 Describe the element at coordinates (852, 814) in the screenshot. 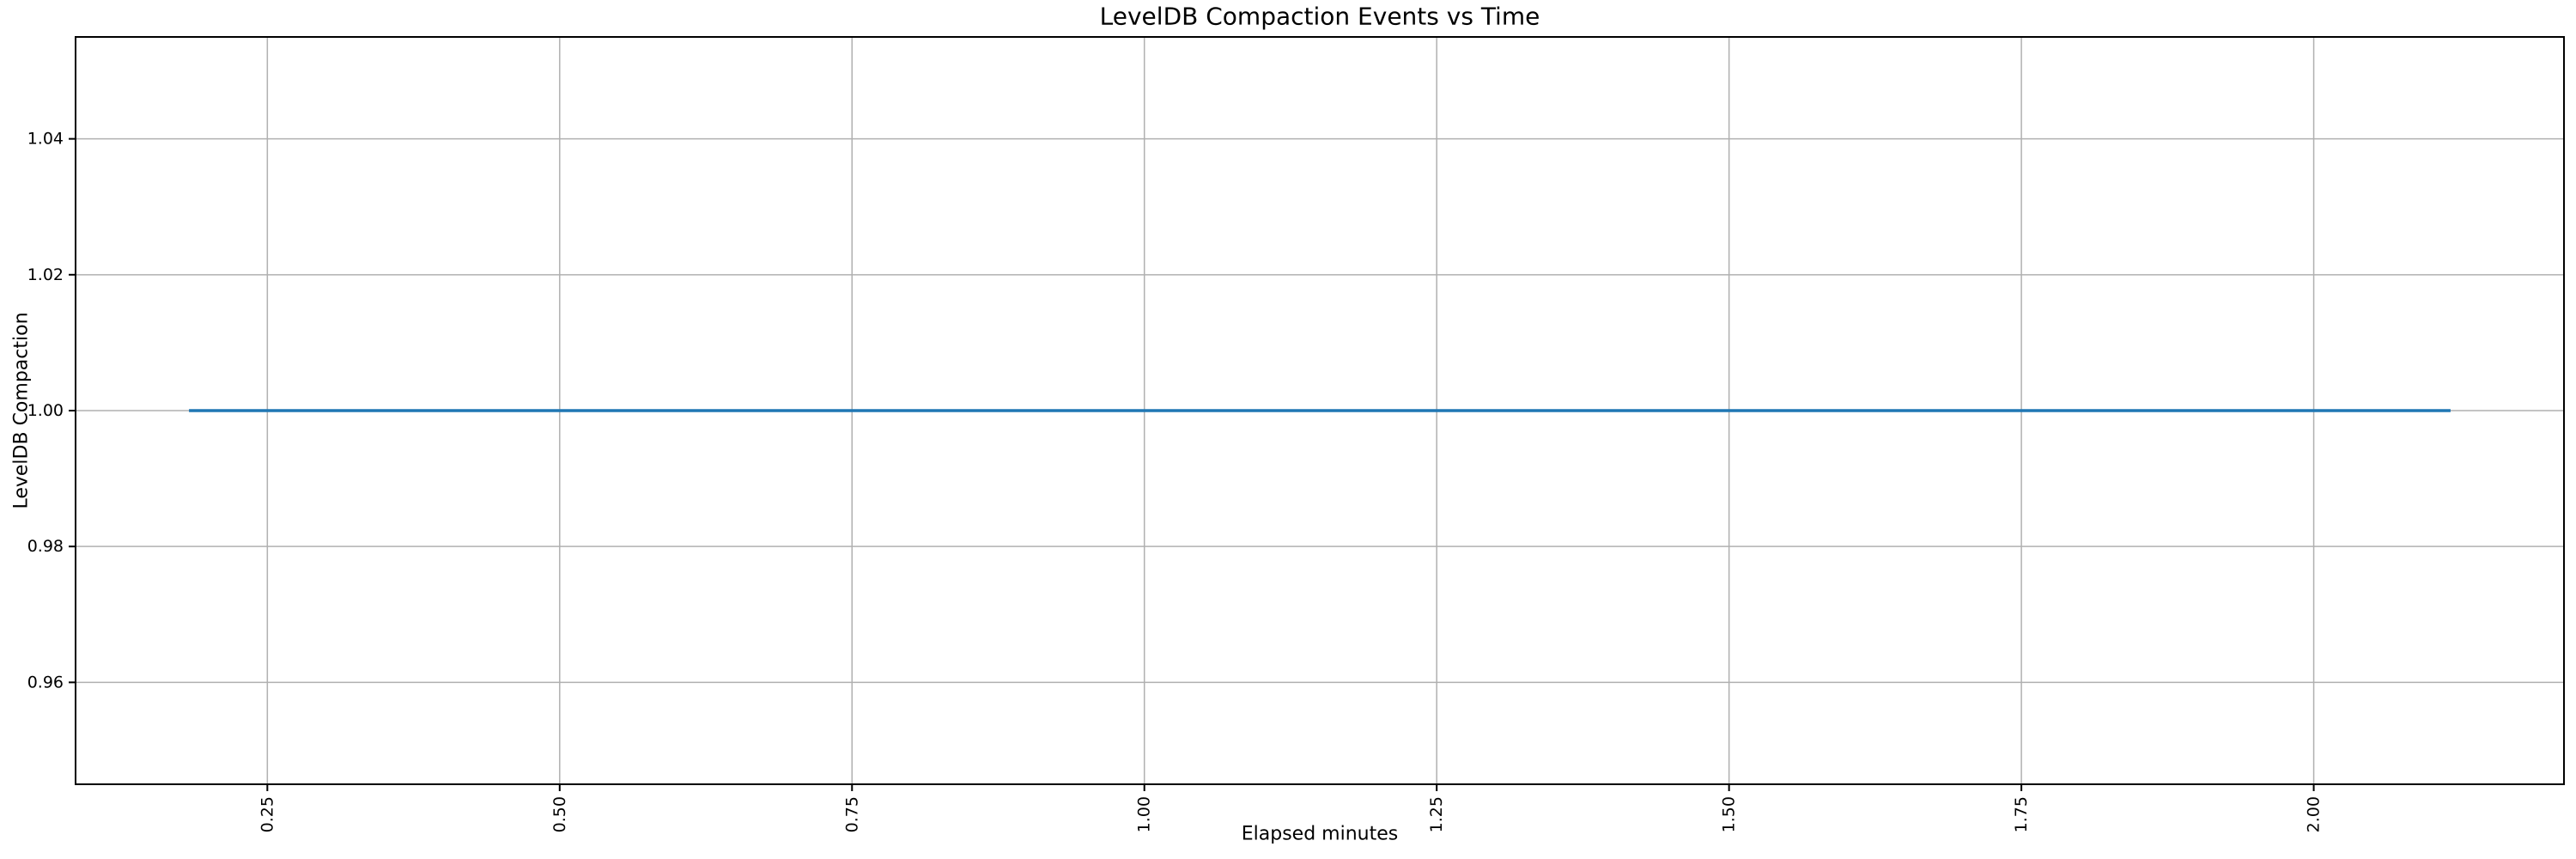

I see `x-tick-label: 0.75` at that location.